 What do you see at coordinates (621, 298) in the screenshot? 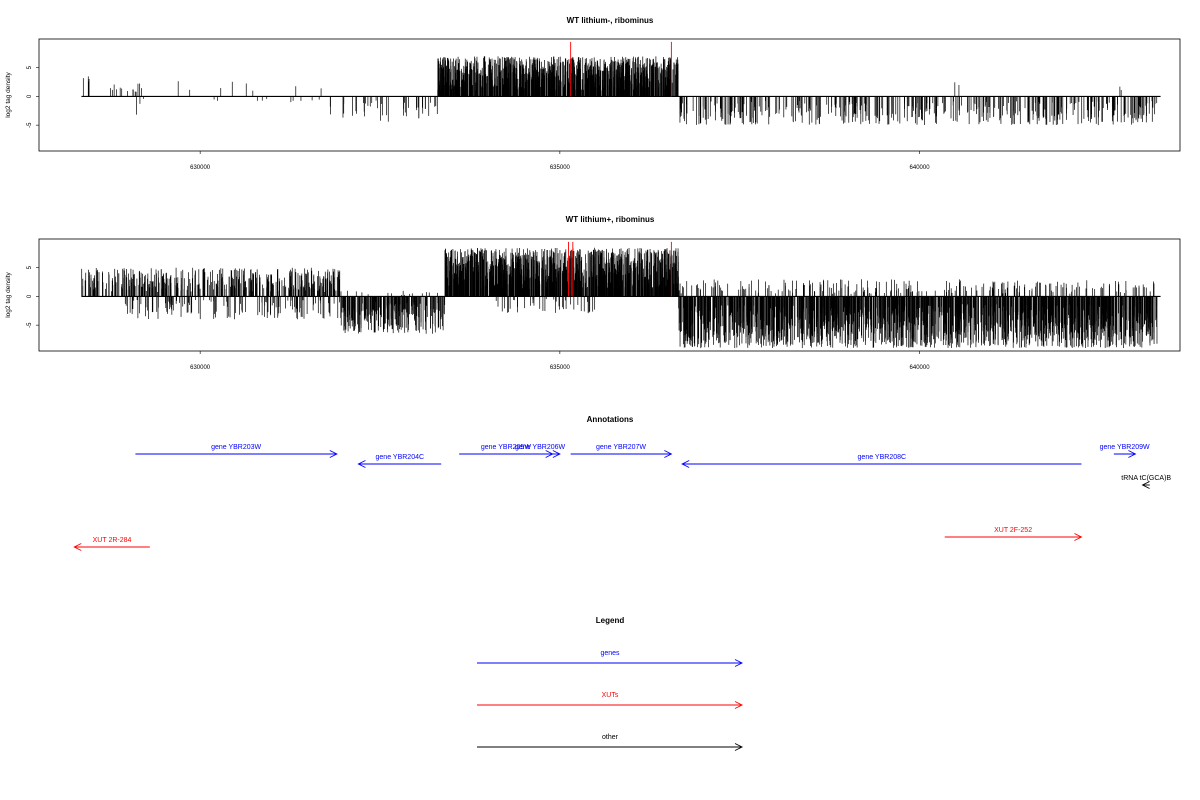
I see `panel-2-bars` at bounding box center [621, 298].